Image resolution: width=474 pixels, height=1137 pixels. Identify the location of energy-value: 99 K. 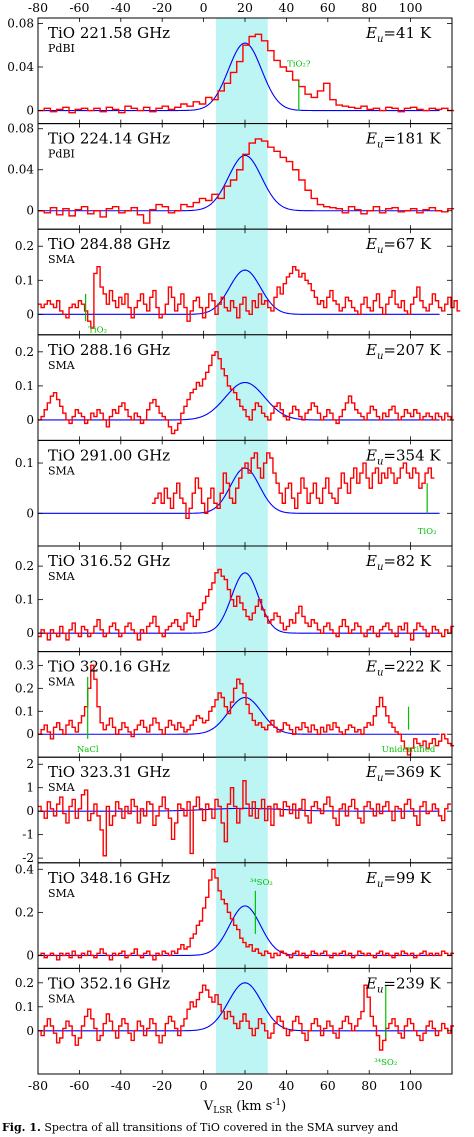
(414, 878).